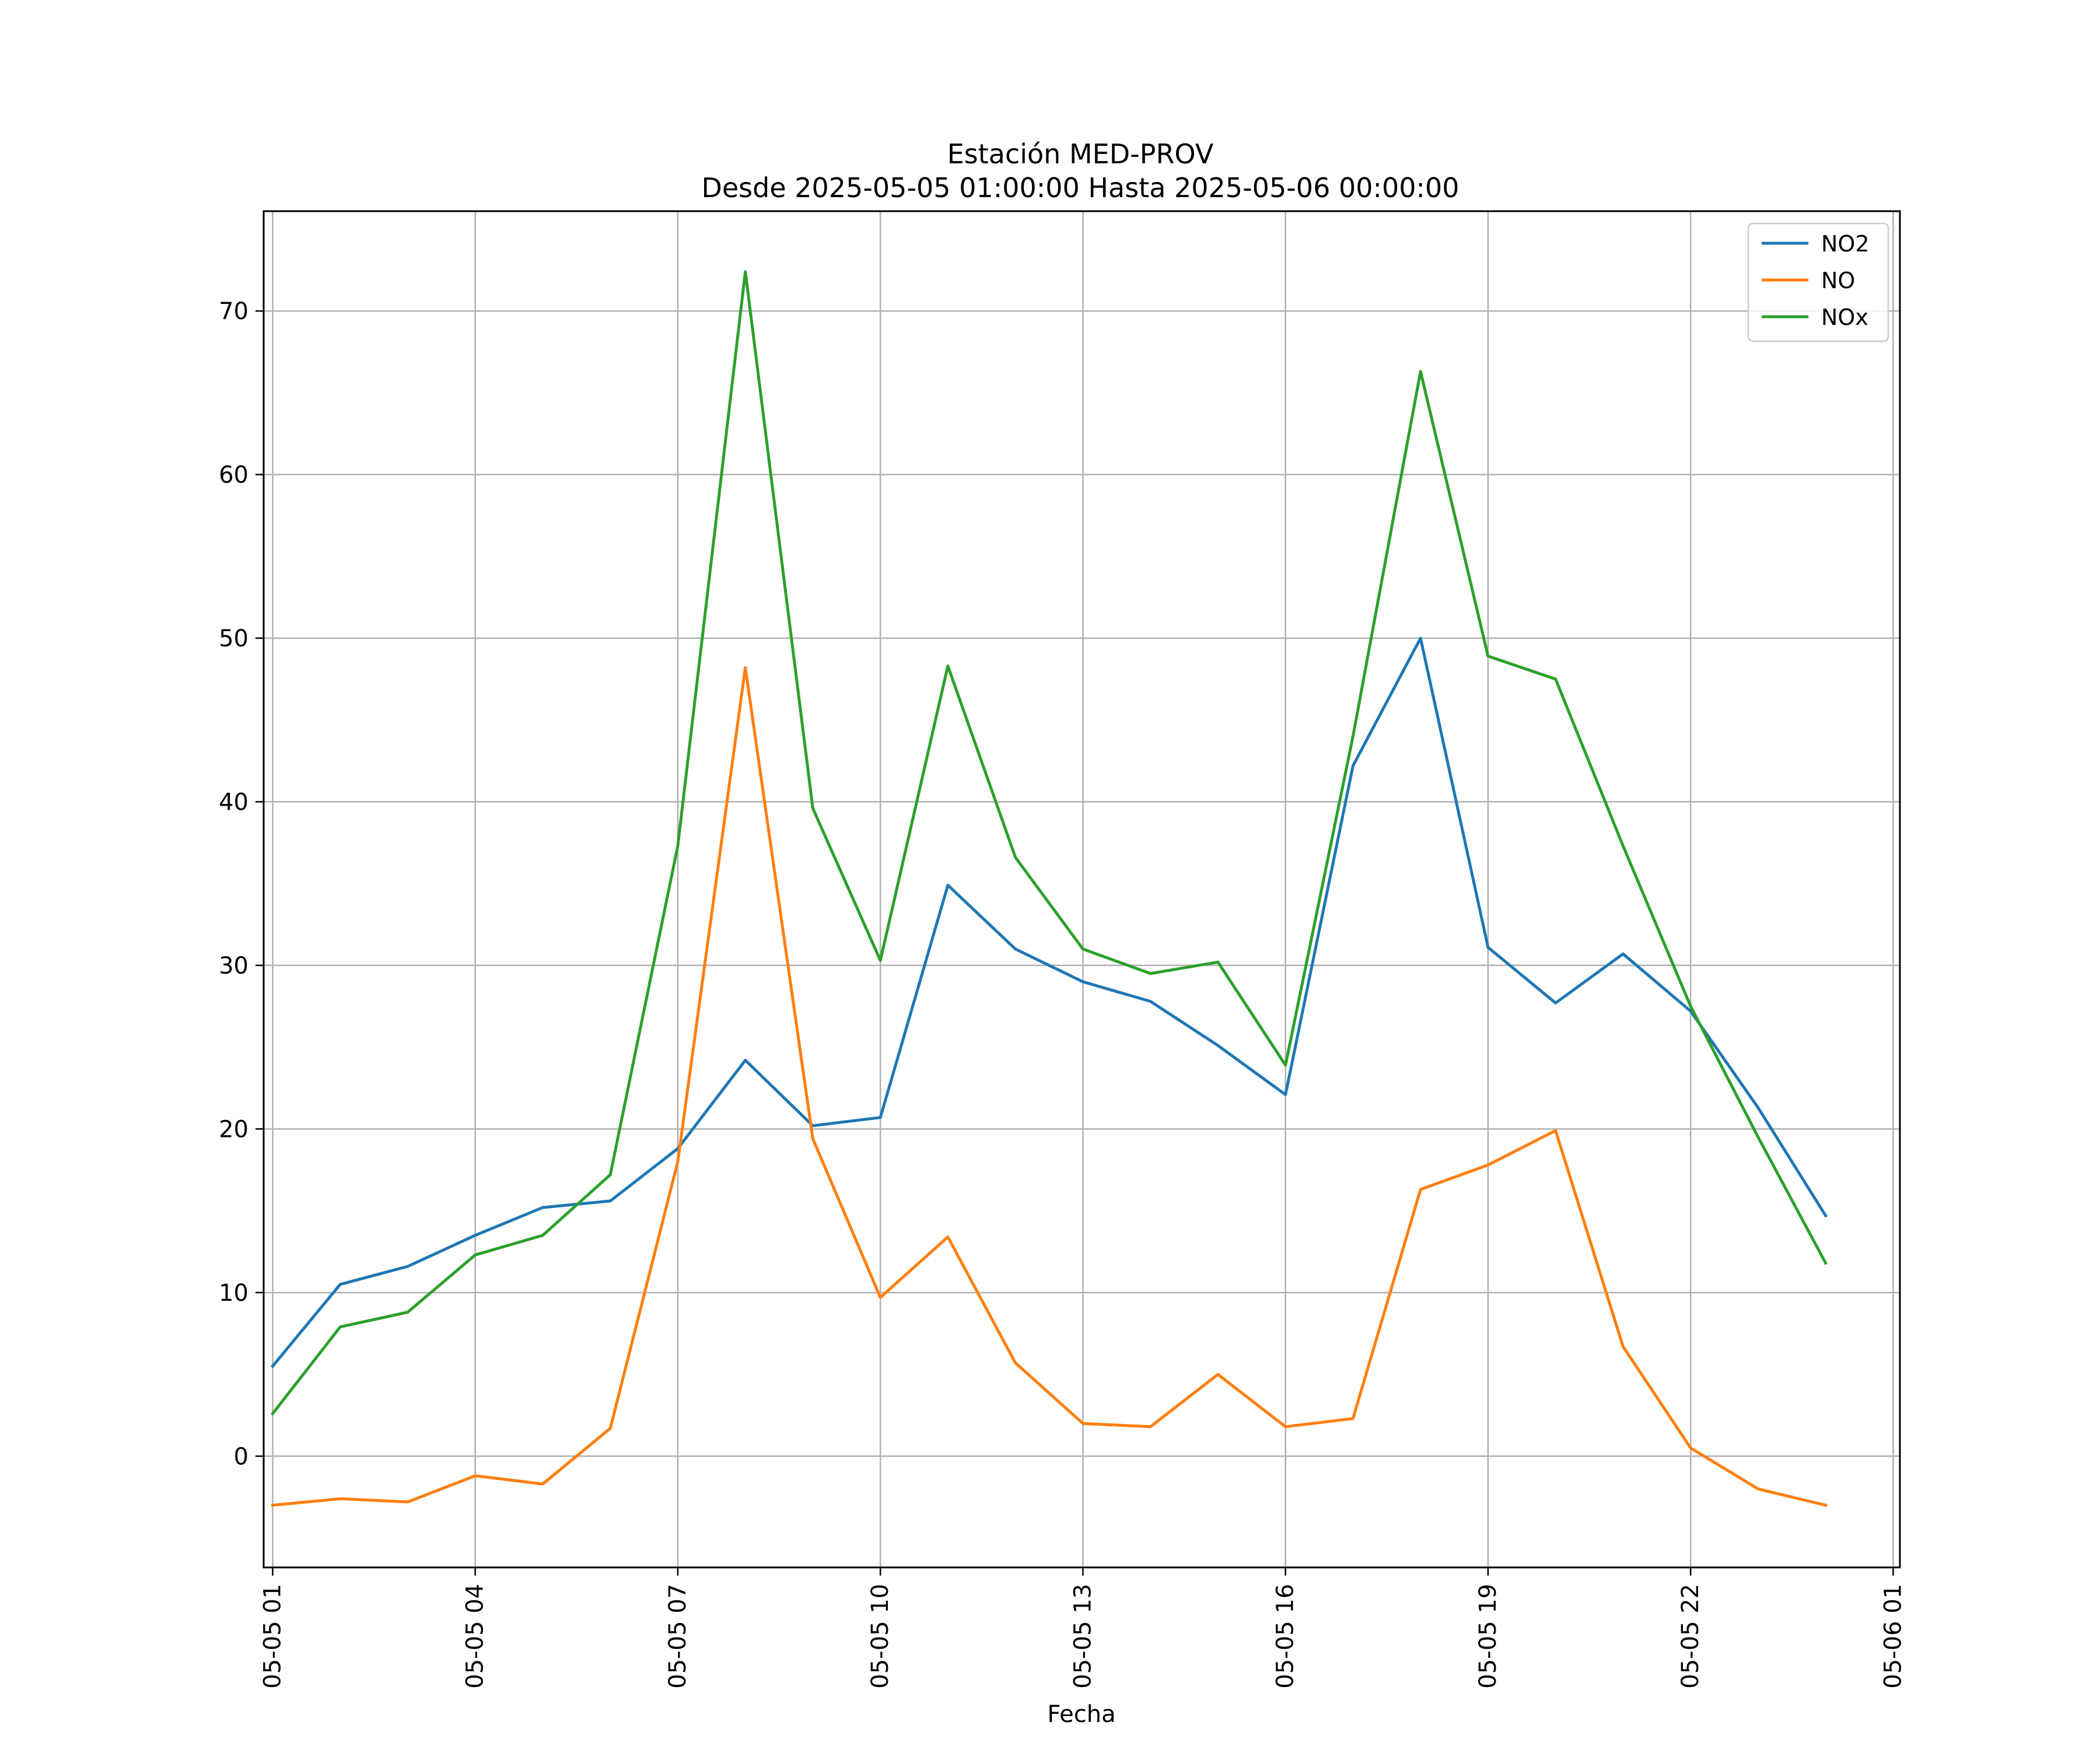 The height and width of the screenshot is (1750, 2100). Describe the element at coordinates (1845, 317) in the screenshot. I see `legend-label-nox: NOx` at that location.